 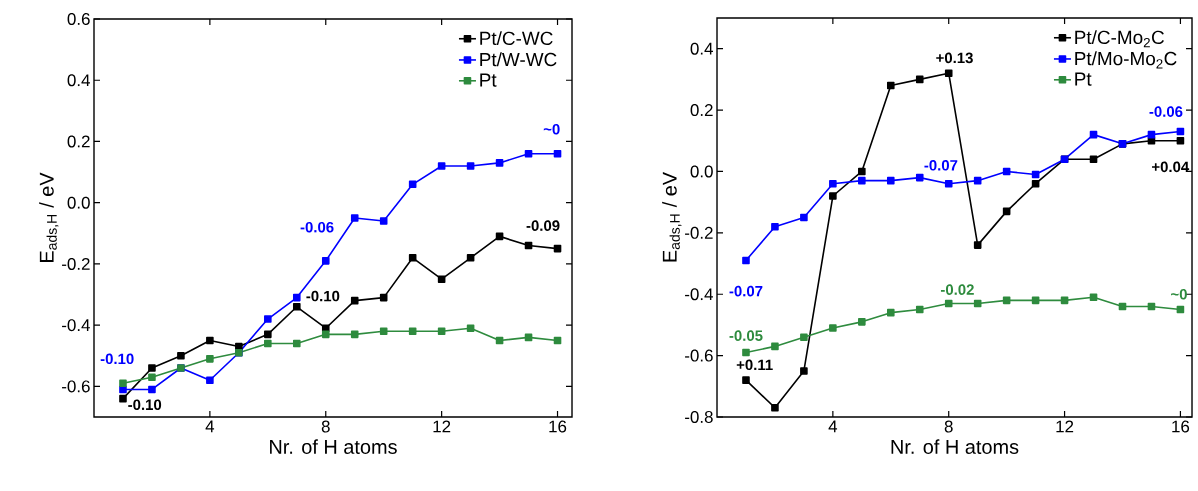 I want to click on y-tick-label: 0.6, so click(x=78, y=19).